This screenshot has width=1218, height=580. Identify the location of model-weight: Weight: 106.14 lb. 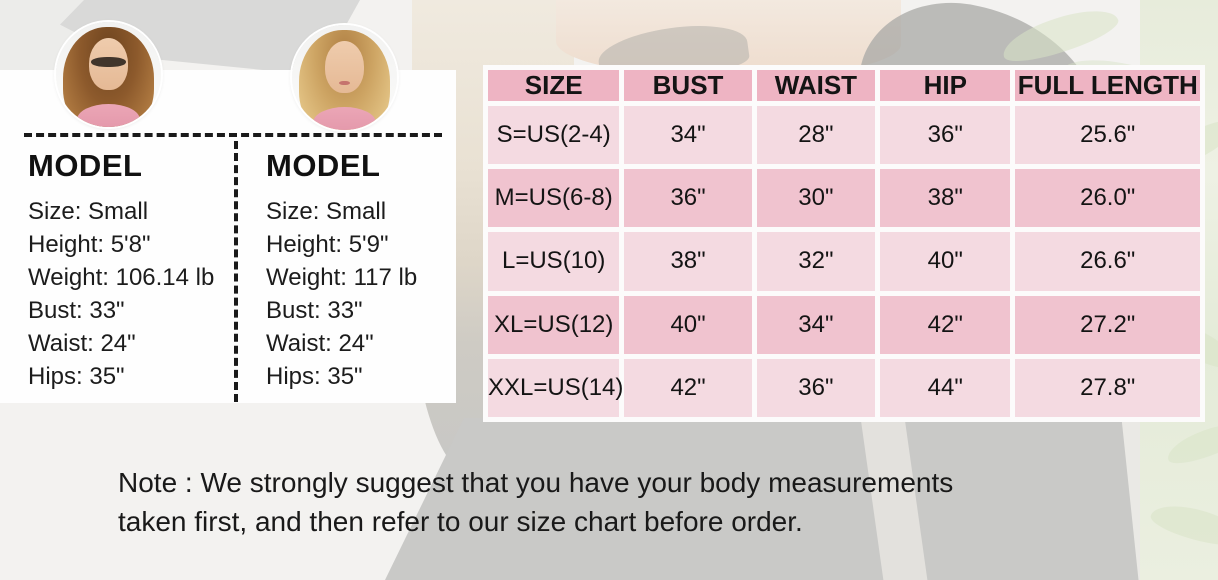
(121, 277).